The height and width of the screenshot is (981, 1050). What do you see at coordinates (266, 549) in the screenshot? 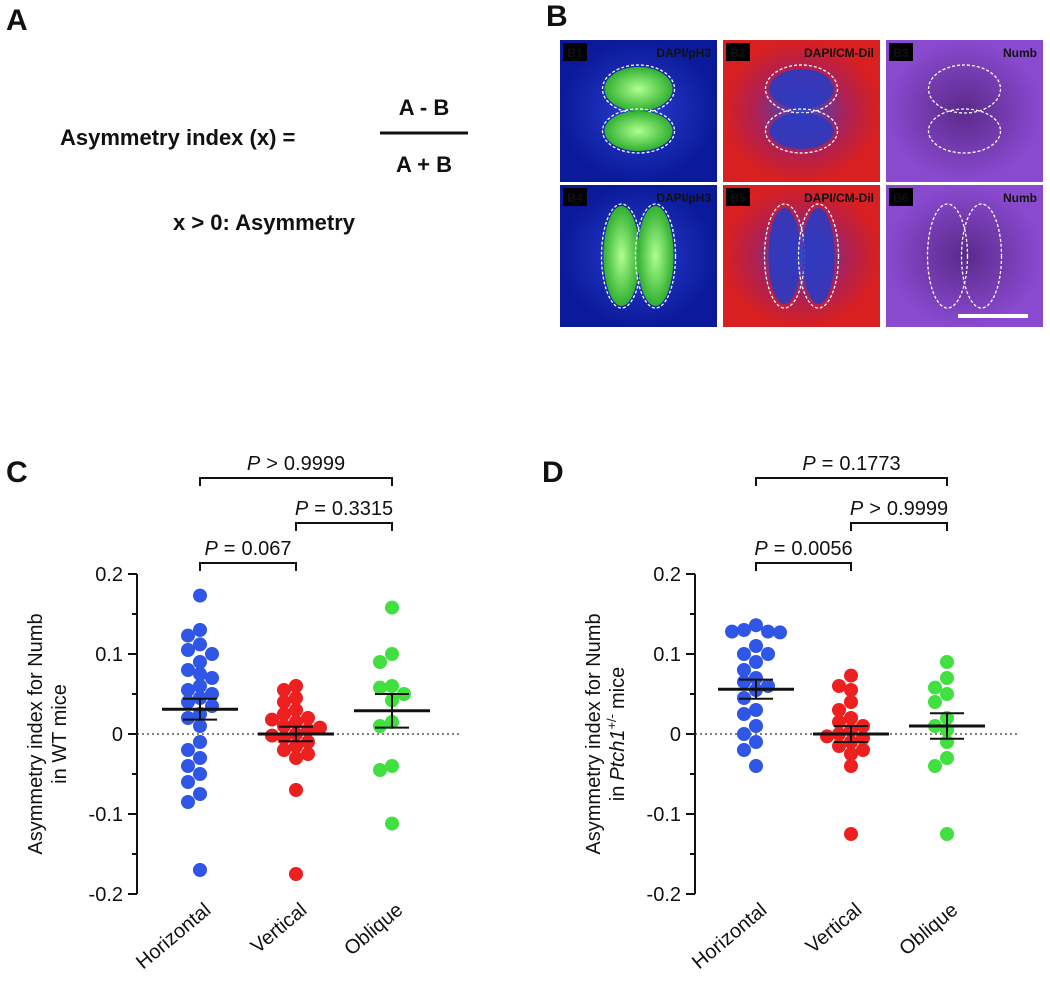
I see `p-value: 0.067` at bounding box center [266, 549].